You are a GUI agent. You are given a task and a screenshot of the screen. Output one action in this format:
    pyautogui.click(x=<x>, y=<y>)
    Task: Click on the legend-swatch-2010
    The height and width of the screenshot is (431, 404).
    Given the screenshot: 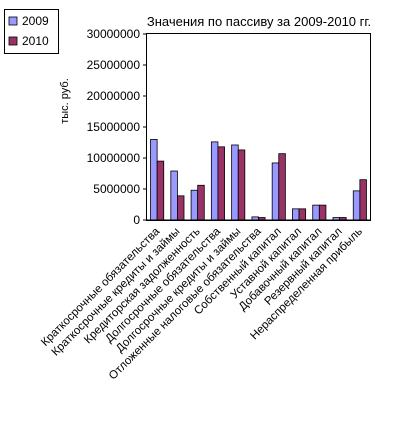 What is the action you would take?
    pyautogui.click(x=13, y=41)
    